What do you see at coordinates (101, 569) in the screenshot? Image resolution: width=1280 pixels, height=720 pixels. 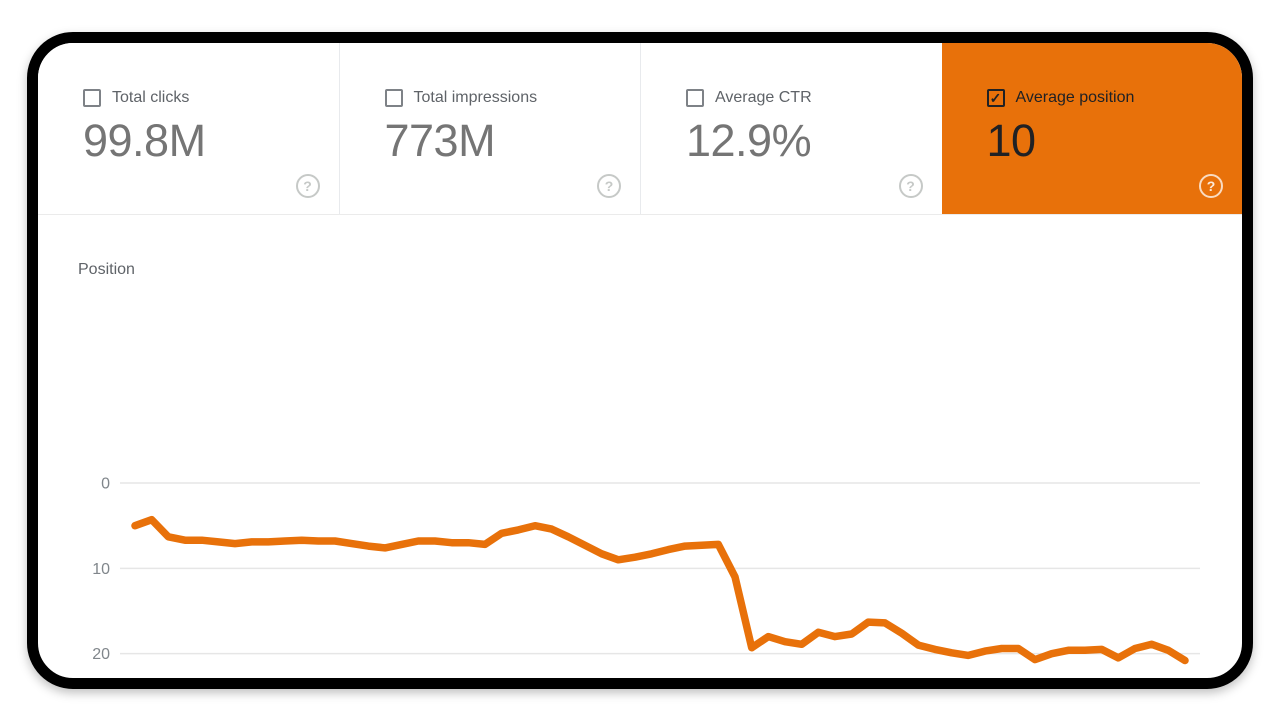 I see `y-axis-tick-label: 10` at bounding box center [101, 569].